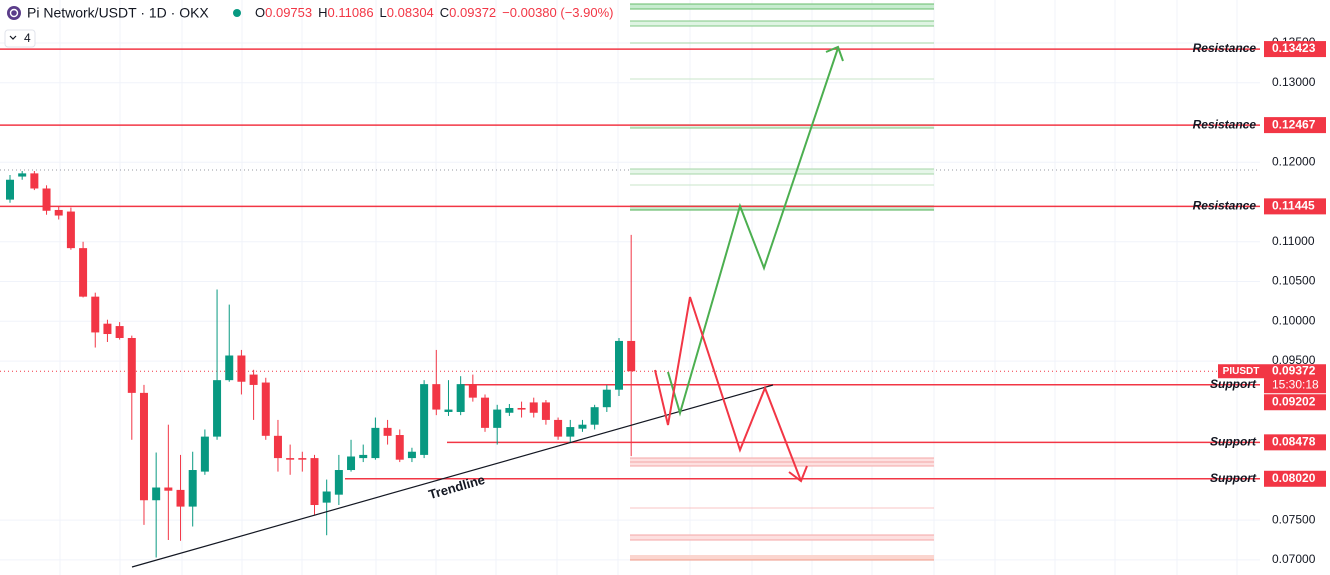 This screenshot has width=1330, height=575. I want to click on level-value: 0.08478, so click(1294, 442).